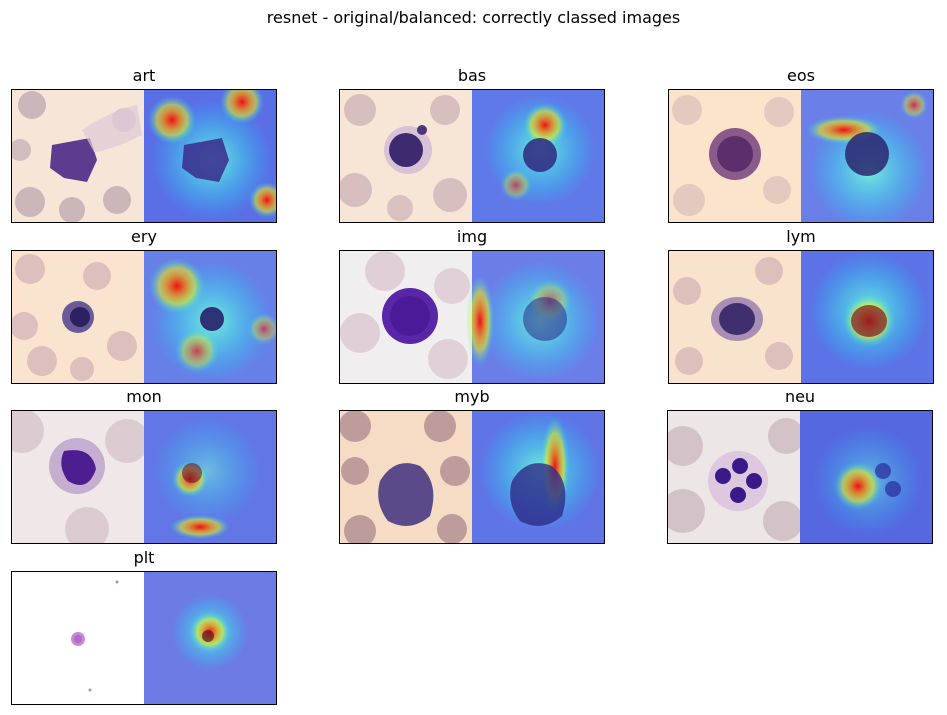  What do you see at coordinates (472, 396) in the screenshot?
I see `panel-title-myb: myb` at bounding box center [472, 396].